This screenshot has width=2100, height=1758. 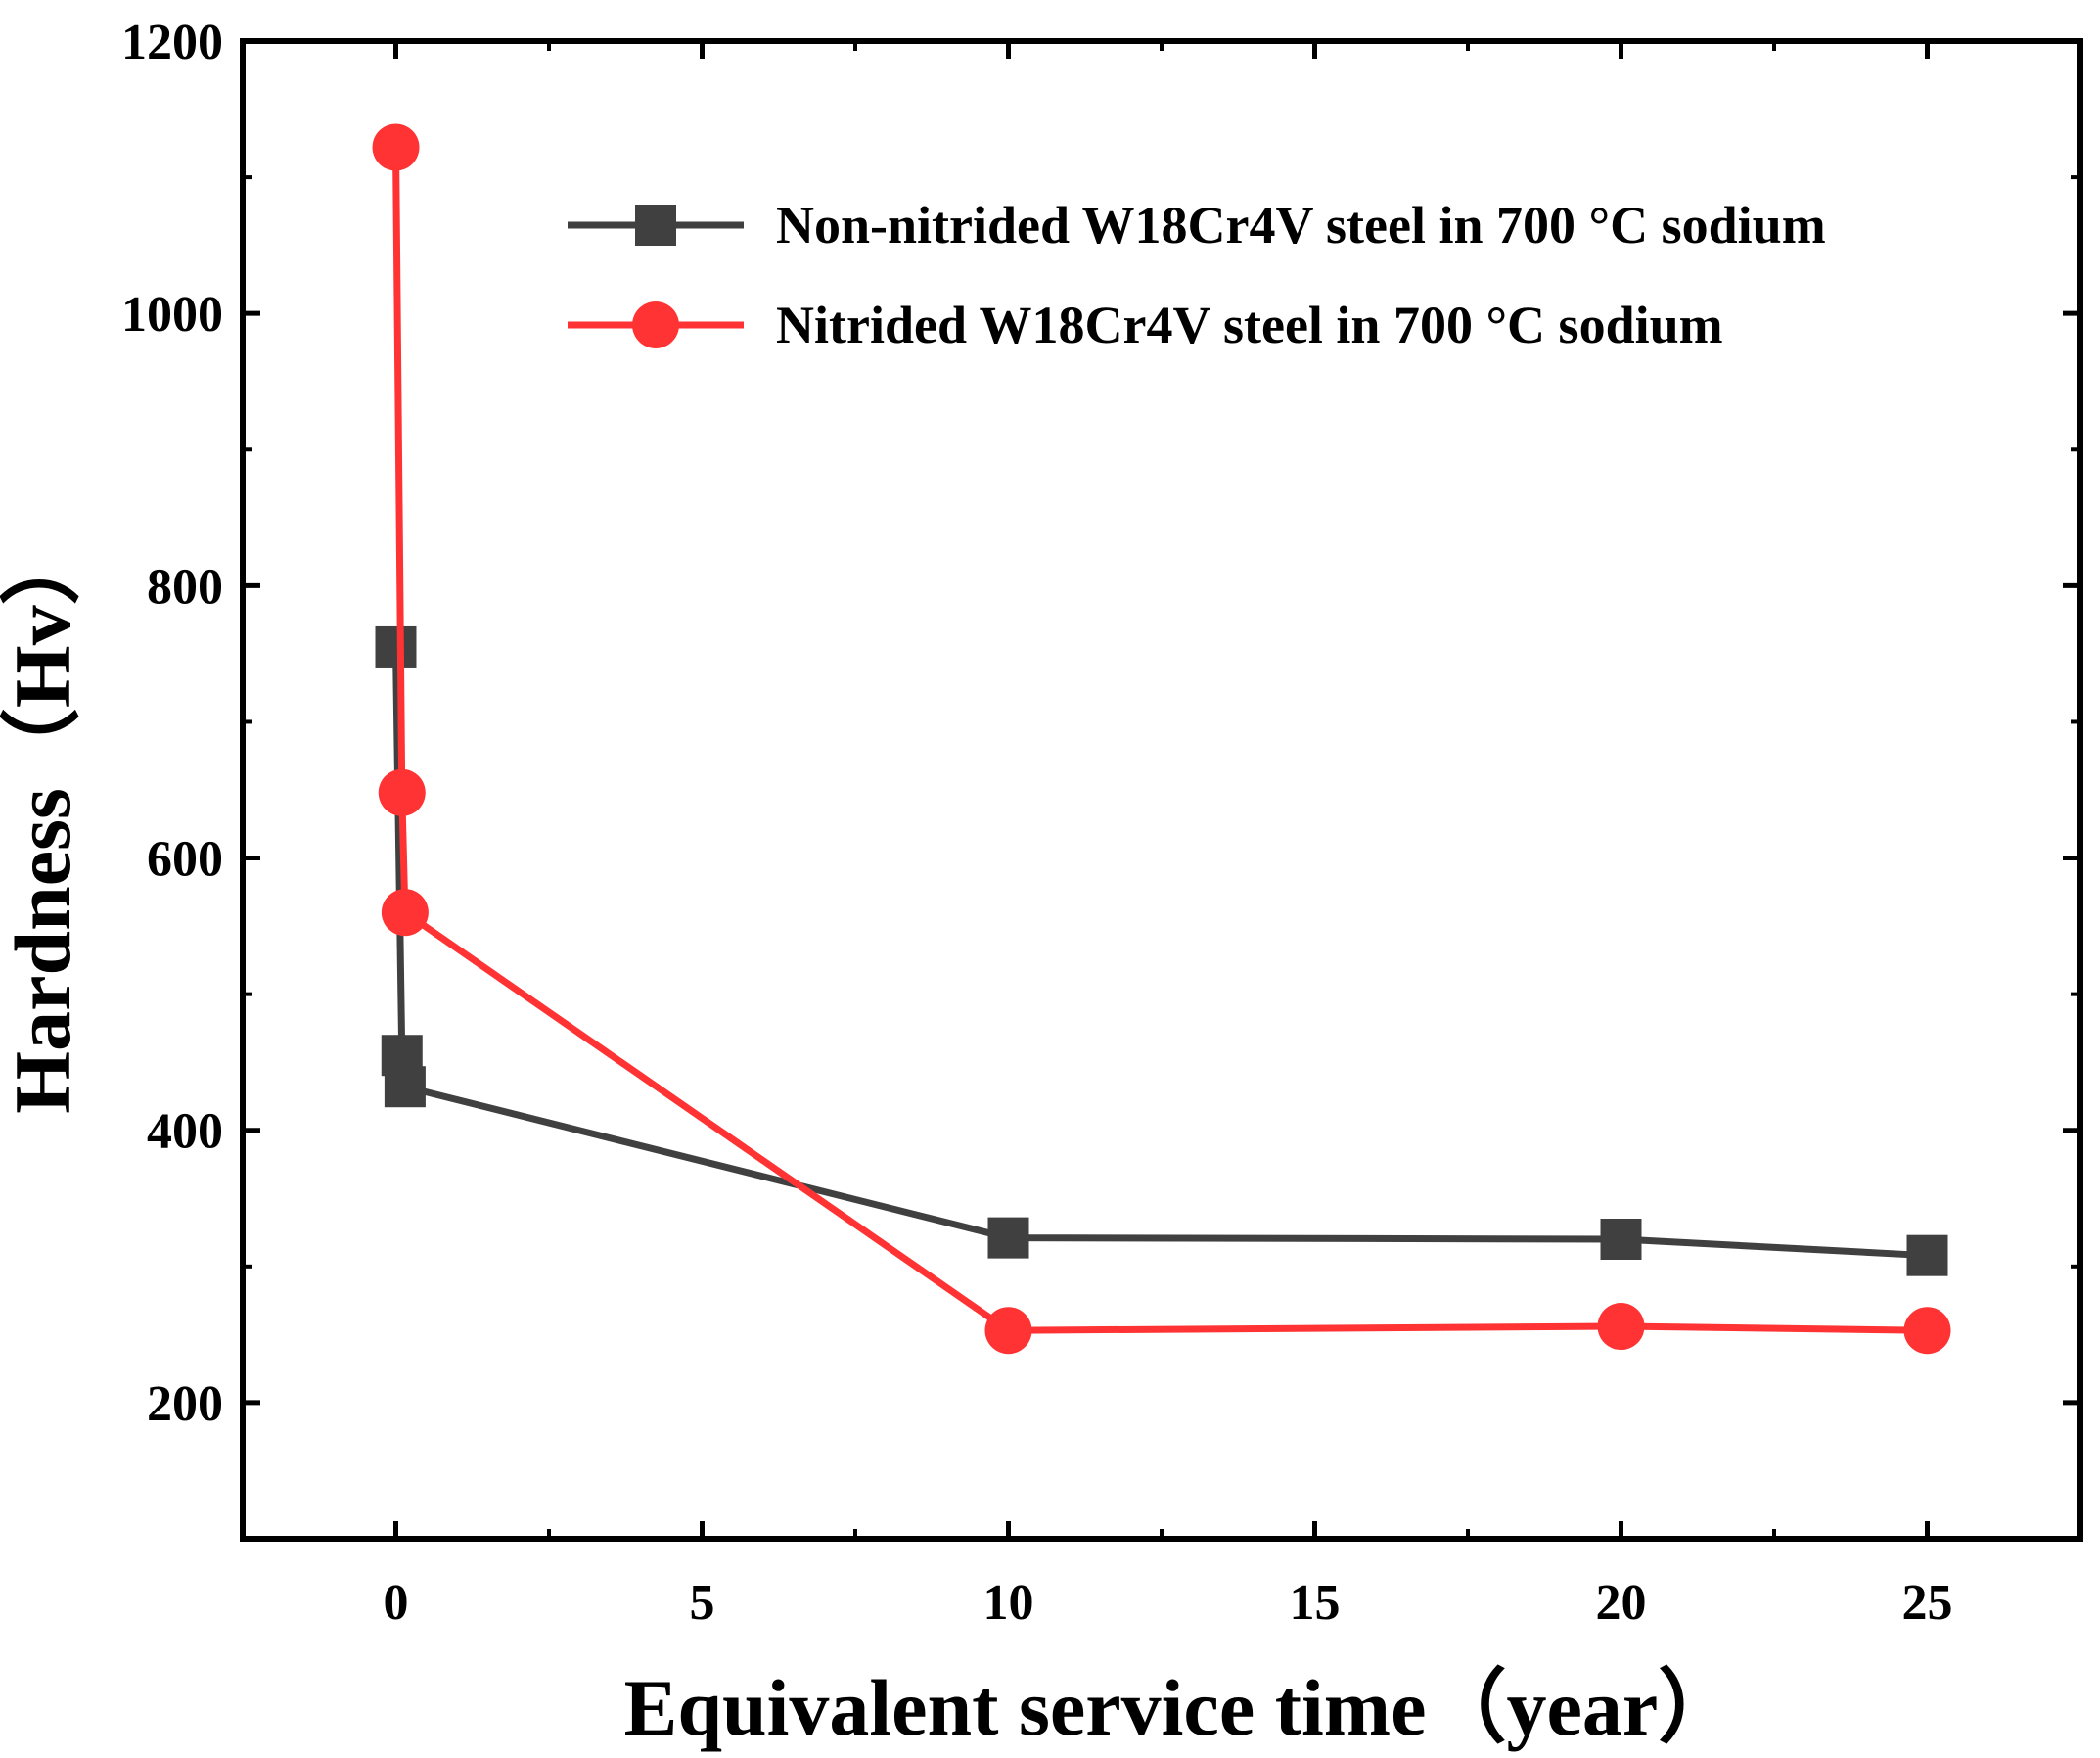 What do you see at coordinates (1008, 1603) in the screenshot?
I see `x-tick-label: 10` at bounding box center [1008, 1603].